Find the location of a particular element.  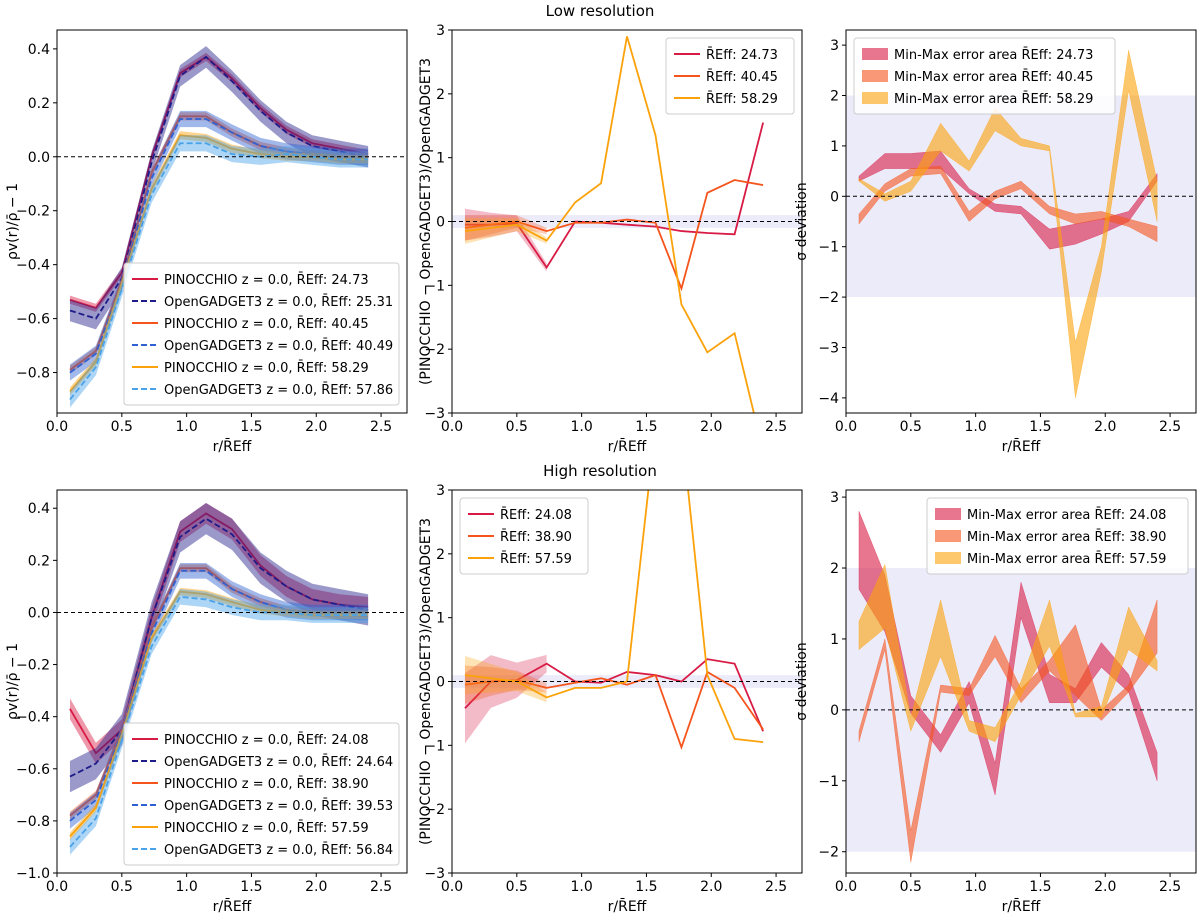

legend-box is located at coordinates (524, 536).